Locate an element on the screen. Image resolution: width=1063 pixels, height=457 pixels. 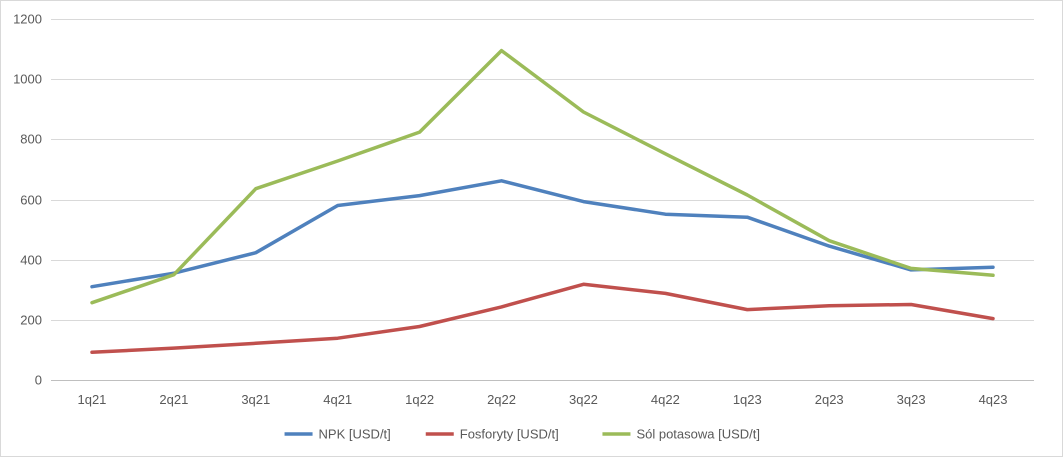
legend-item: NPK [USD/t] is located at coordinates (337, 434).